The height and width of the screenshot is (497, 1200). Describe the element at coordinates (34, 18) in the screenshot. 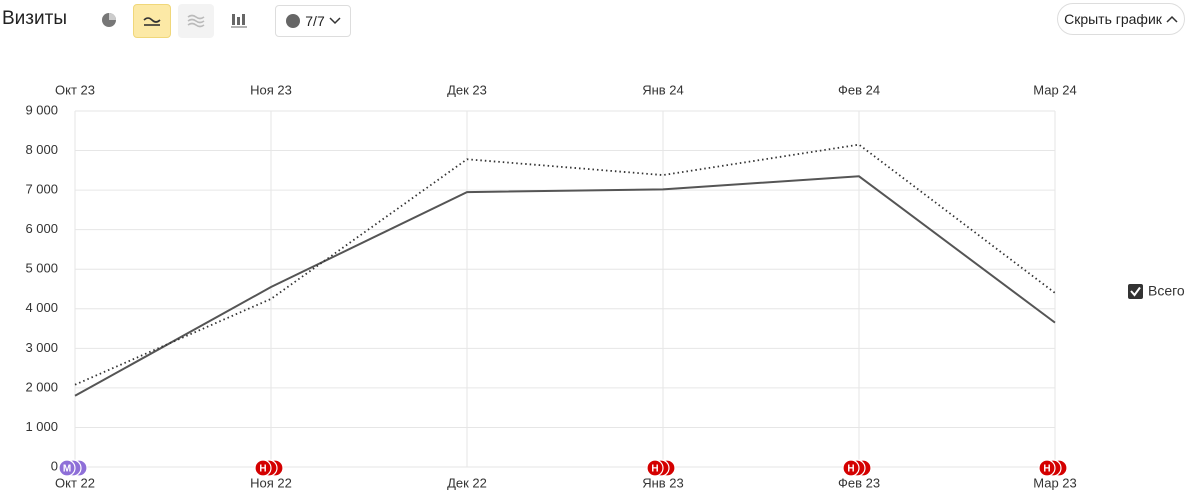

I see `title: Визиты` at that location.